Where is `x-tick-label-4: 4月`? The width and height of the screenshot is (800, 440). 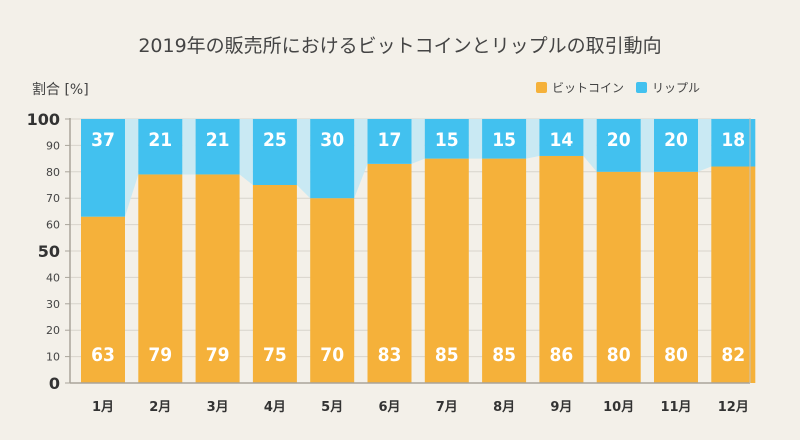 x-tick-label-4: 4月 is located at coordinates (275, 407).